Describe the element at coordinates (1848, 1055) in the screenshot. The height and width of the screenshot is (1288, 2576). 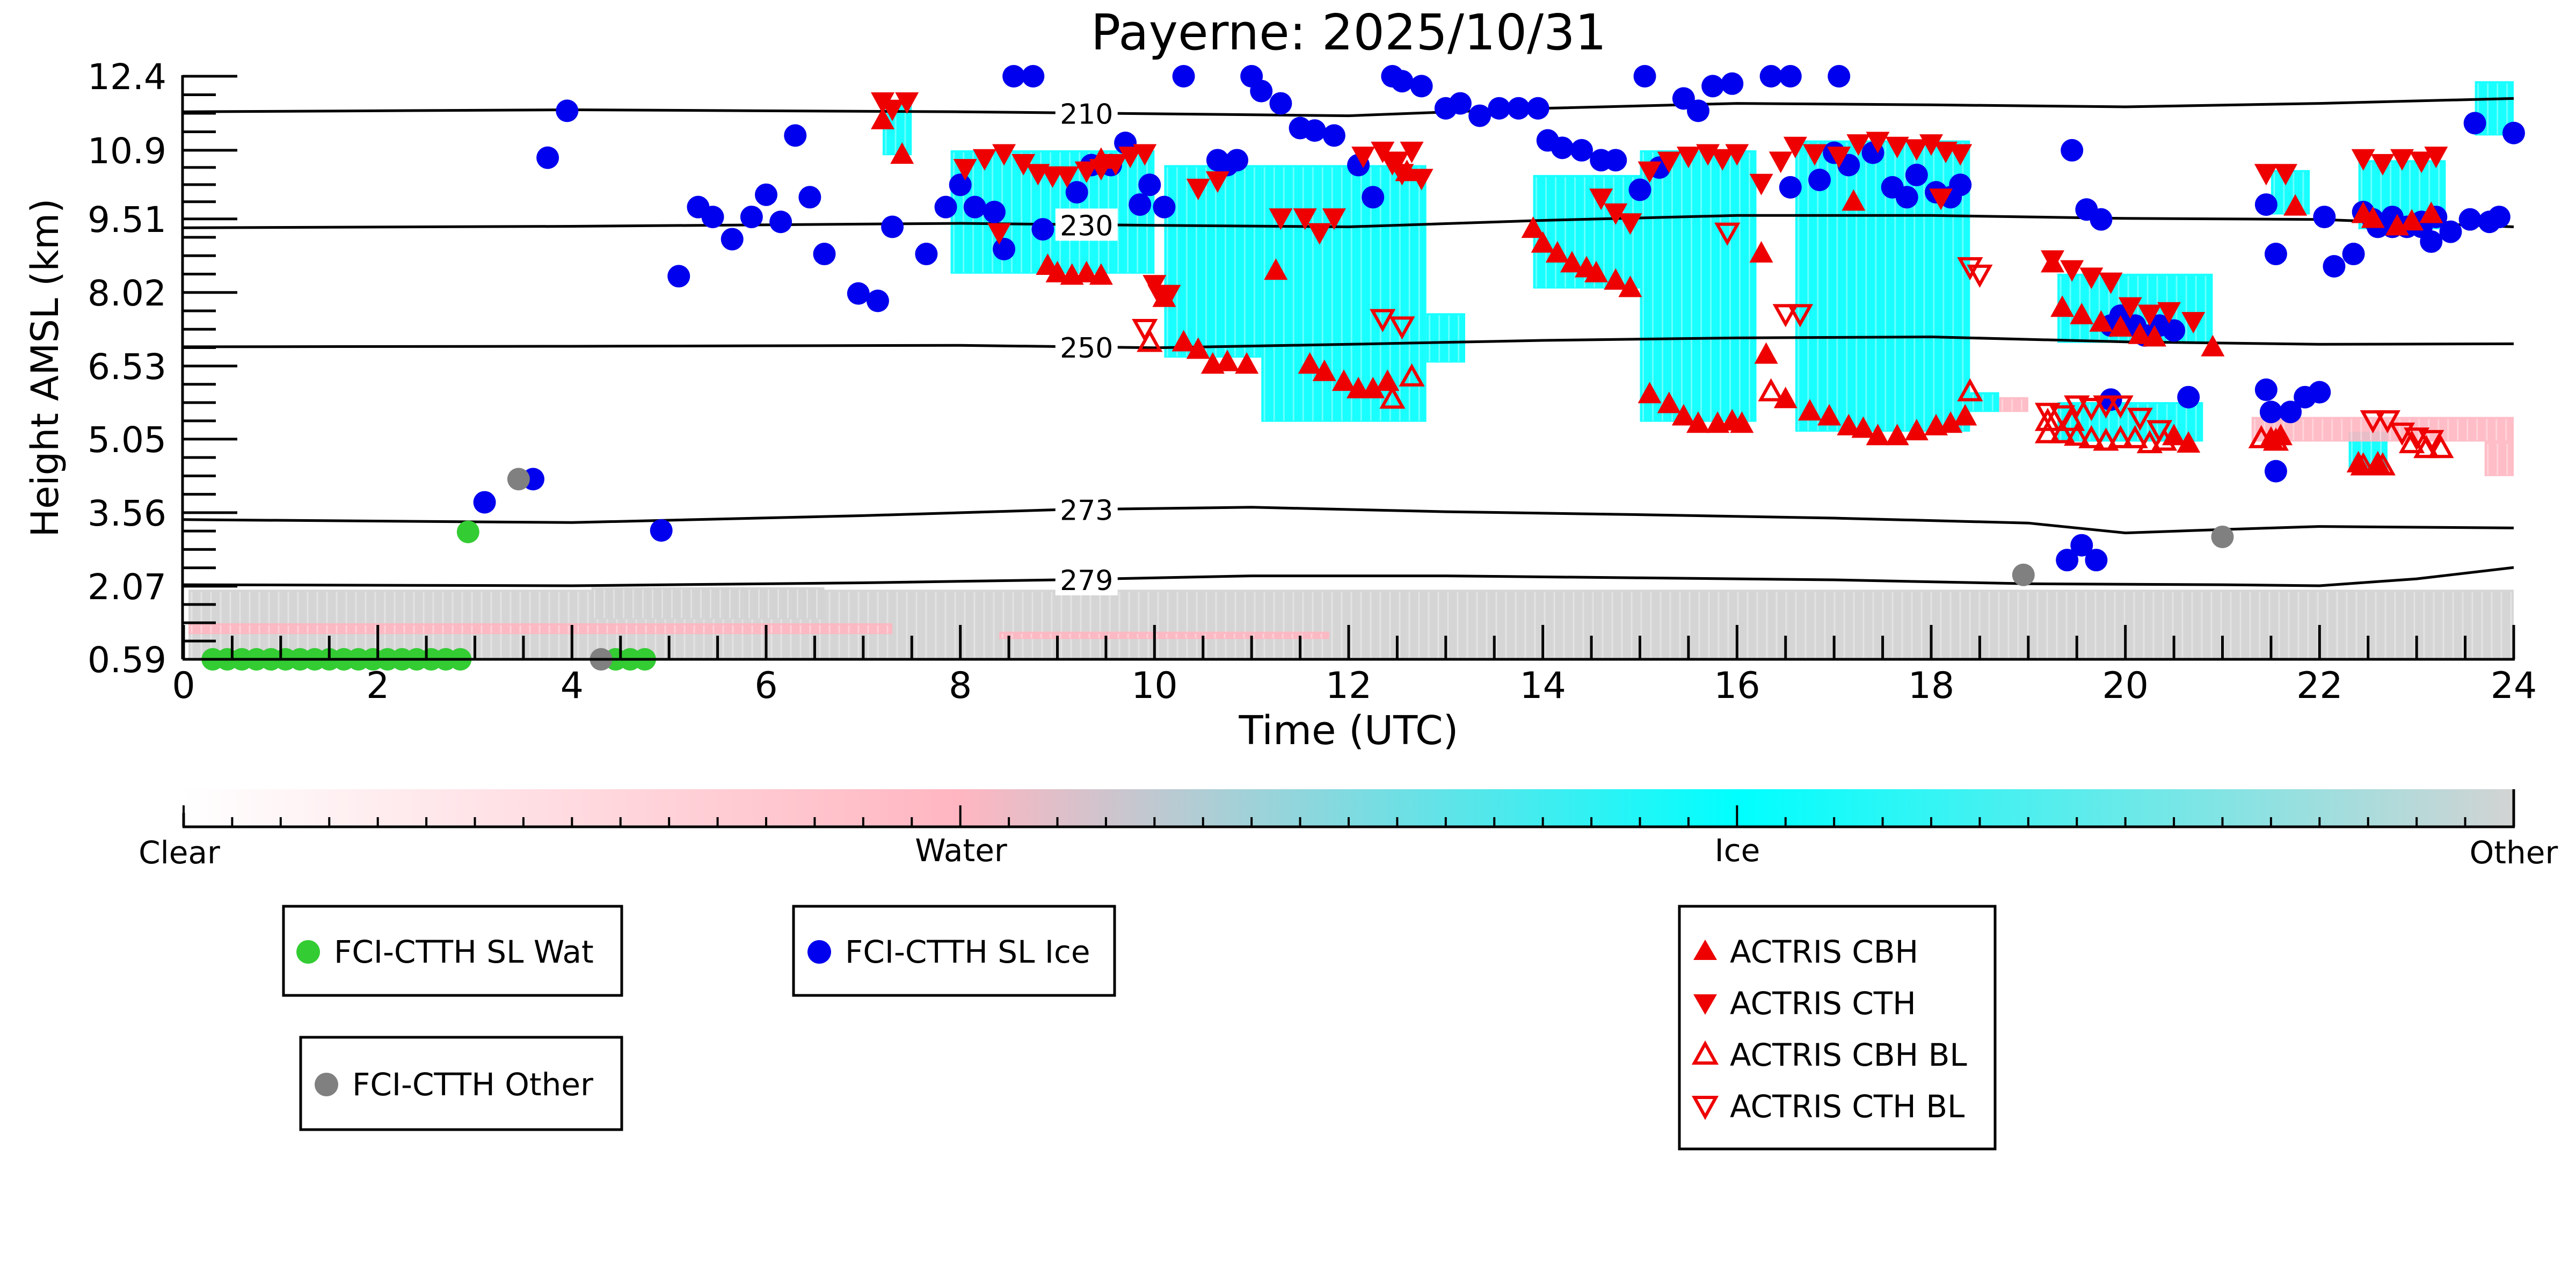
I see `legend-label-cbh-bl: ACTRIS CBH BL` at that location.